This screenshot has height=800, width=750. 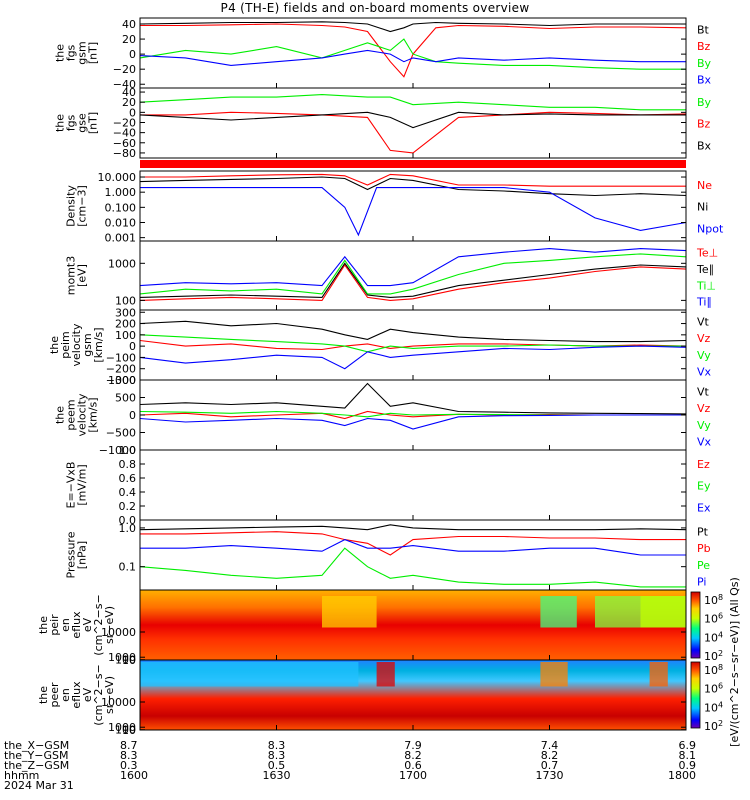 What do you see at coordinates (704, 302) in the screenshot?
I see `moments-temp-legend-Ti∥: Ti∥` at bounding box center [704, 302].